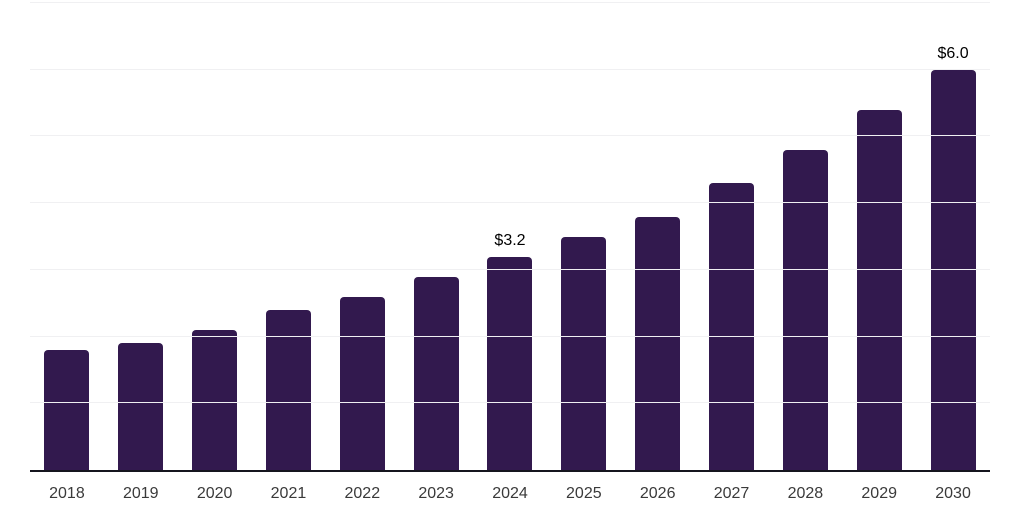 This screenshot has height=512, width=1024. I want to click on bar-value-label-2024: $3.2, so click(510, 240).